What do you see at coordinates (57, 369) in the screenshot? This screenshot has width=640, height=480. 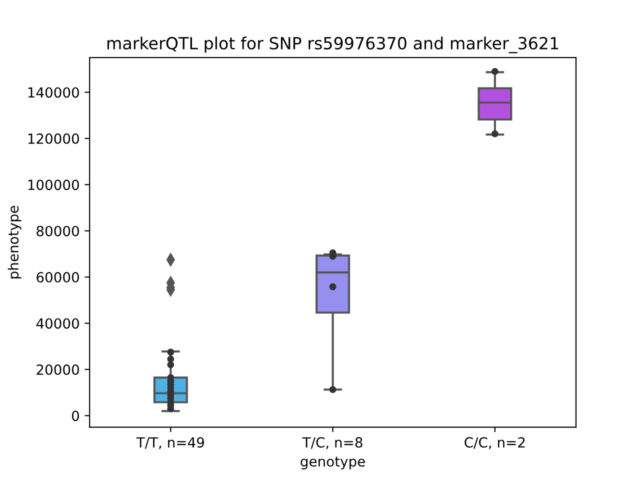 I see `y-tick-label: 20000` at bounding box center [57, 369].